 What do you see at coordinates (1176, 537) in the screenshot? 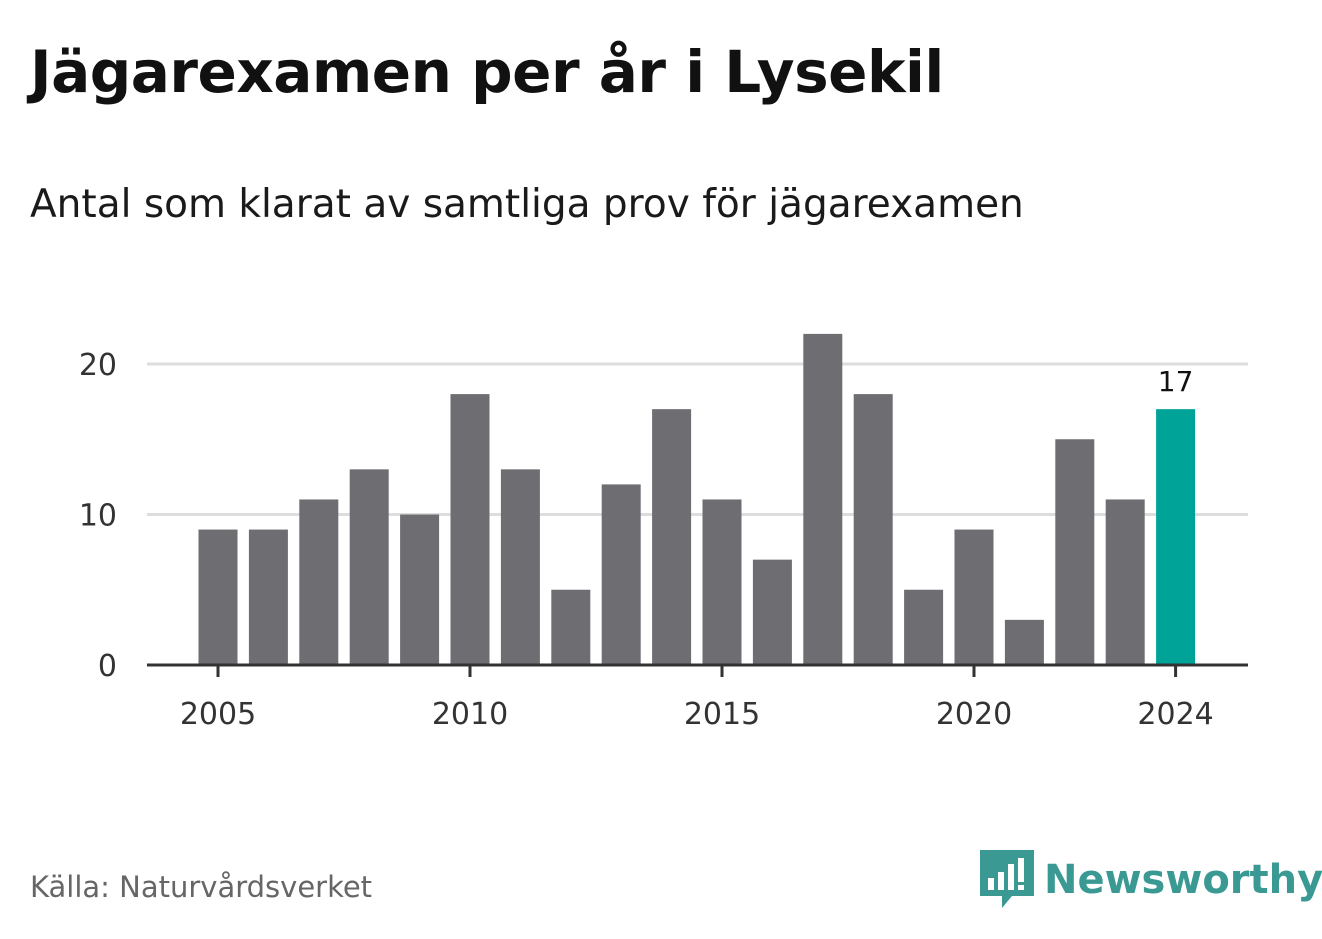
I see `bar-2024` at bounding box center [1176, 537].